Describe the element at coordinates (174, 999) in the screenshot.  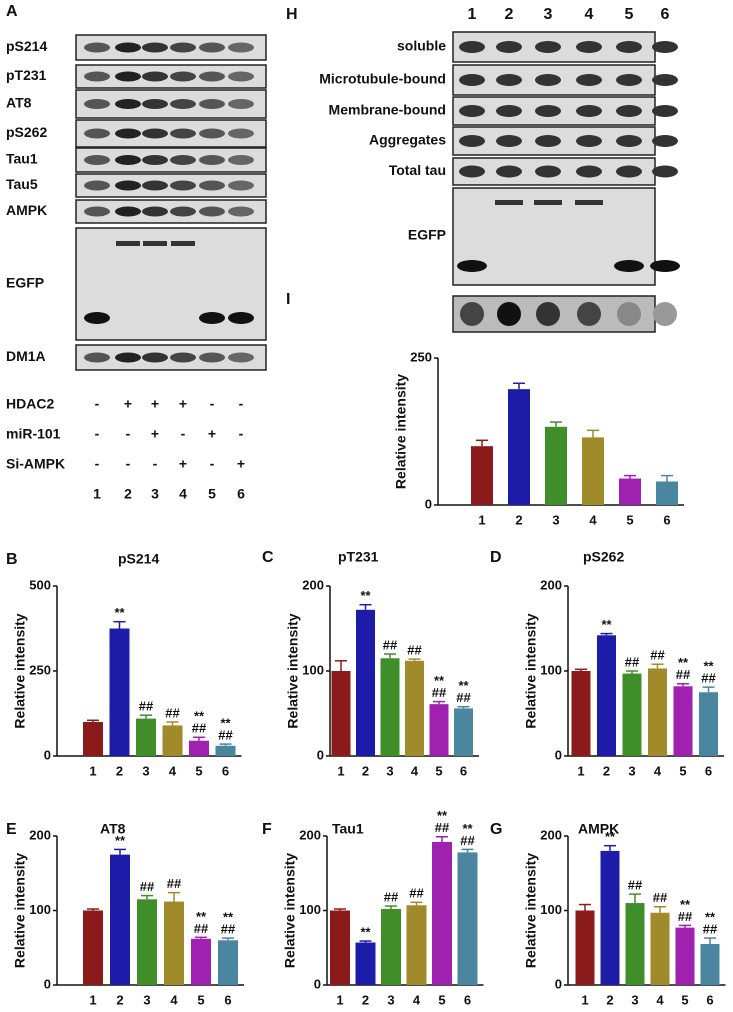
I see `x-tick-label: 4` at that location.